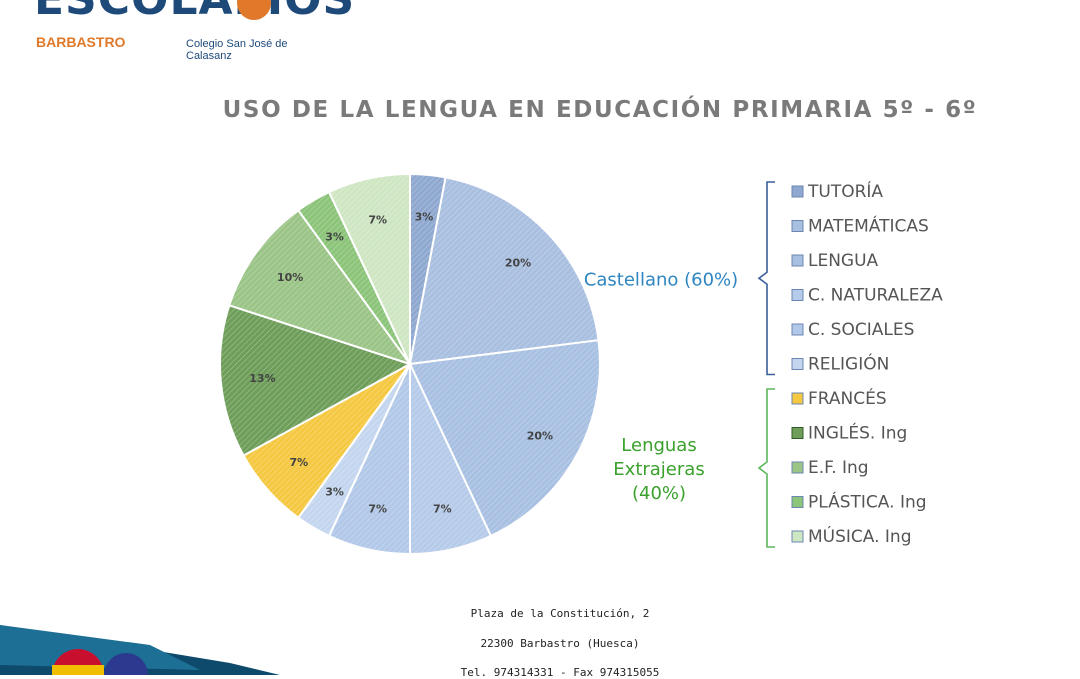 This screenshot has width=1080, height=679. I want to click on data-label-c-sociales: 7%, so click(377, 509).